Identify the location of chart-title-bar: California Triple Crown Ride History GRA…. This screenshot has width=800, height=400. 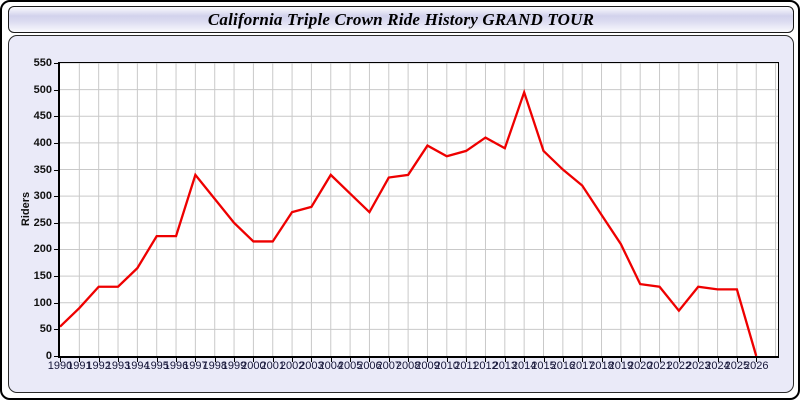
(401, 19).